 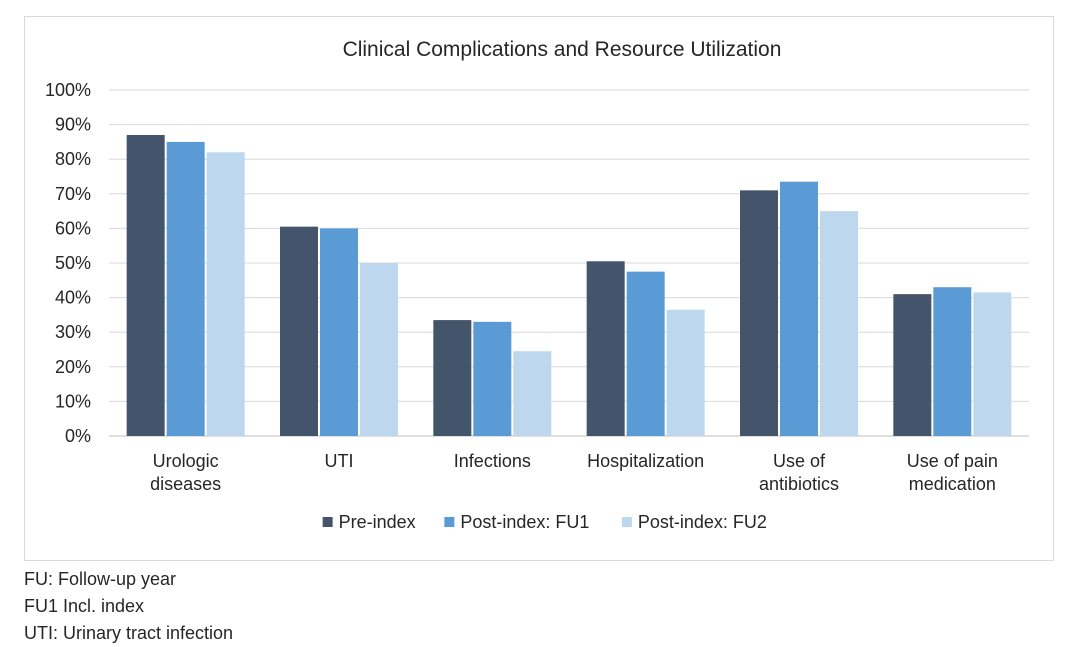 What do you see at coordinates (185, 484) in the screenshot?
I see `x-category-label: diseases` at bounding box center [185, 484].